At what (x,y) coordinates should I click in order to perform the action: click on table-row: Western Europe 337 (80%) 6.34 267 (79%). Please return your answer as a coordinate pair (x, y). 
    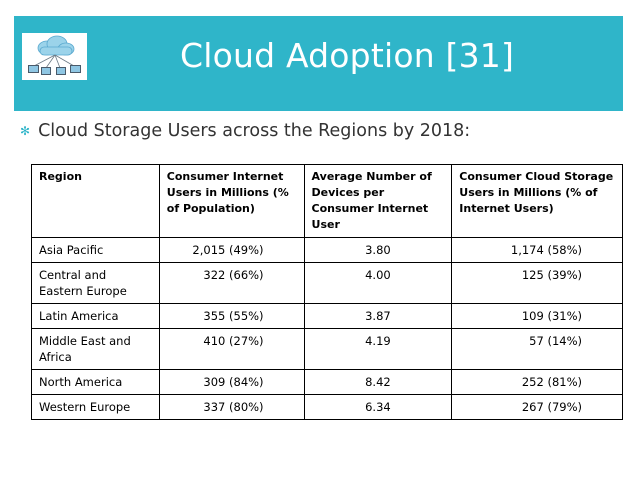
    Looking at the image, I should click on (327, 407).